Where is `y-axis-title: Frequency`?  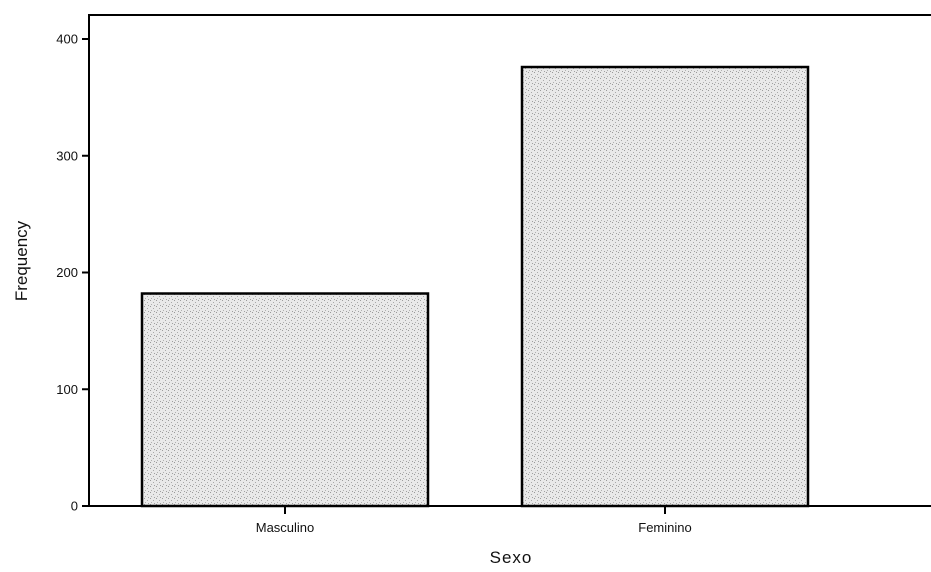 y-axis-title: Frequency is located at coordinates (21, 260).